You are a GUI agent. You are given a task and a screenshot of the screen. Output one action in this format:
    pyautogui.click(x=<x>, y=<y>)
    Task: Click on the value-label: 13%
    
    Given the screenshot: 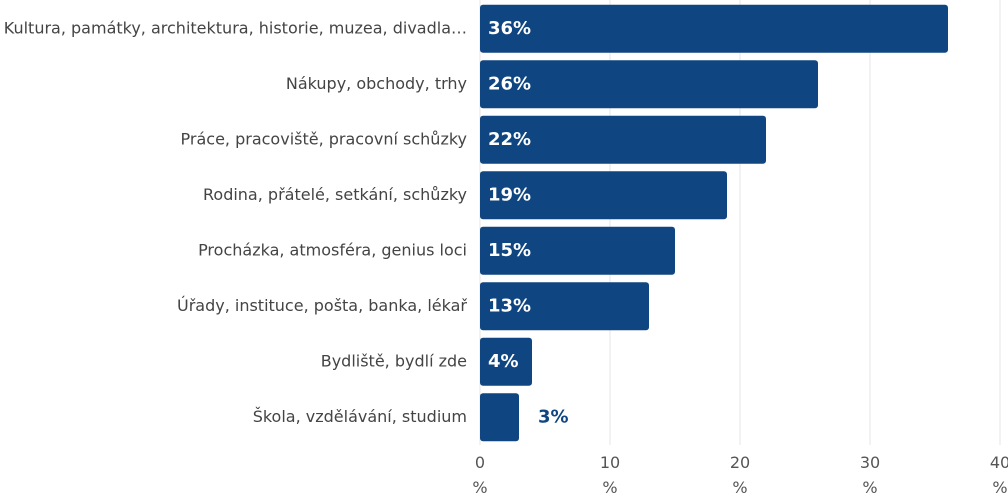 What is the action you would take?
    pyautogui.click(x=509, y=305)
    